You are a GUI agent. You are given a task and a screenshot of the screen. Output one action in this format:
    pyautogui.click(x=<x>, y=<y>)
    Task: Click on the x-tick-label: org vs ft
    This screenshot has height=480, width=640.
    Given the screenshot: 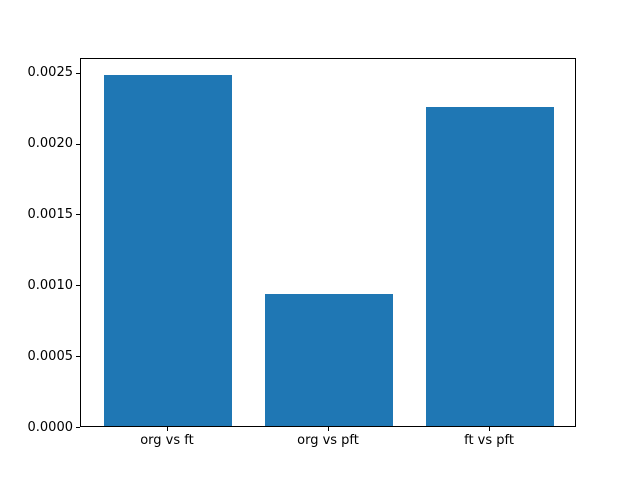 What is the action you would take?
    pyautogui.click(x=167, y=440)
    